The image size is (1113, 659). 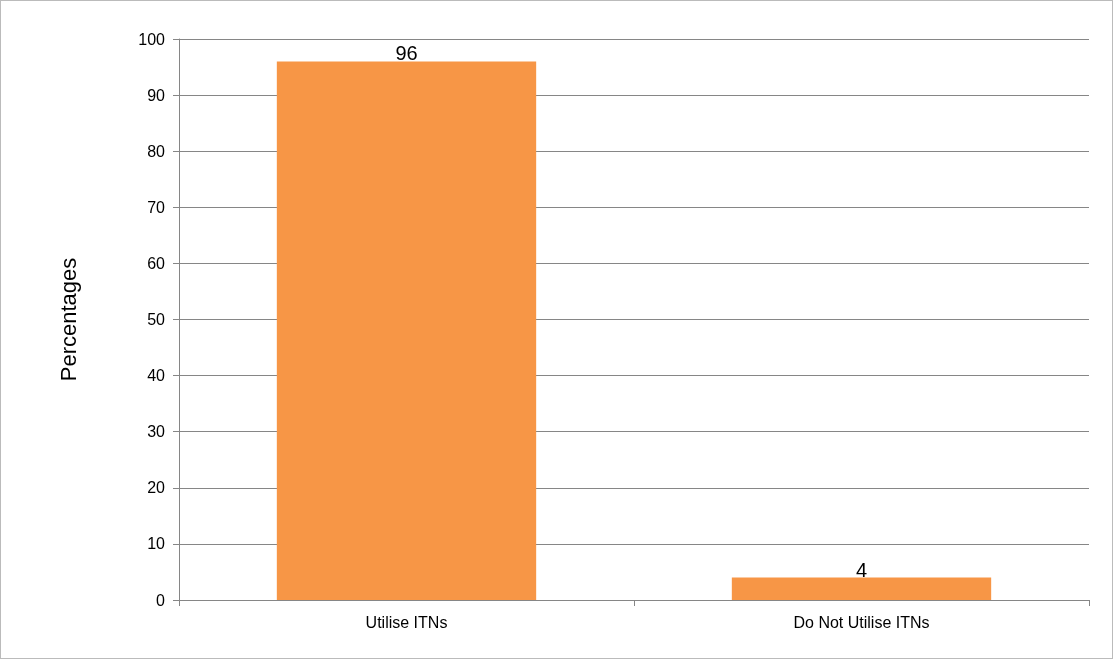 What do you see at coordinates (156, 376) in the screenshot?
I see `y-tick-label: 40` at bounding box center [156, 376].